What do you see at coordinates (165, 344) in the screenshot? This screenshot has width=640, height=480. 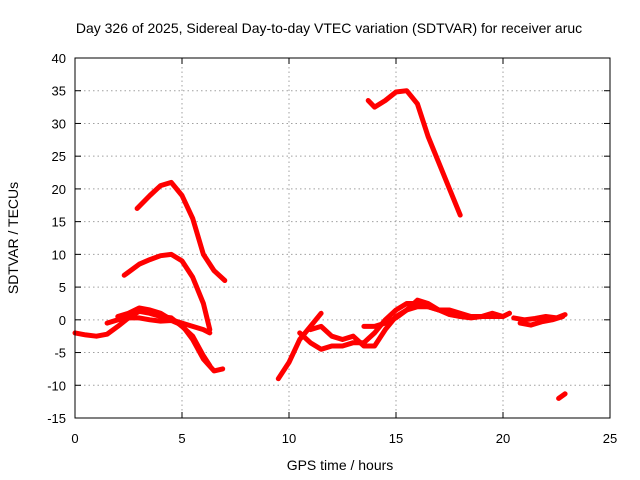 I see `series-line-arc-b` at bounding box center [165, 344].